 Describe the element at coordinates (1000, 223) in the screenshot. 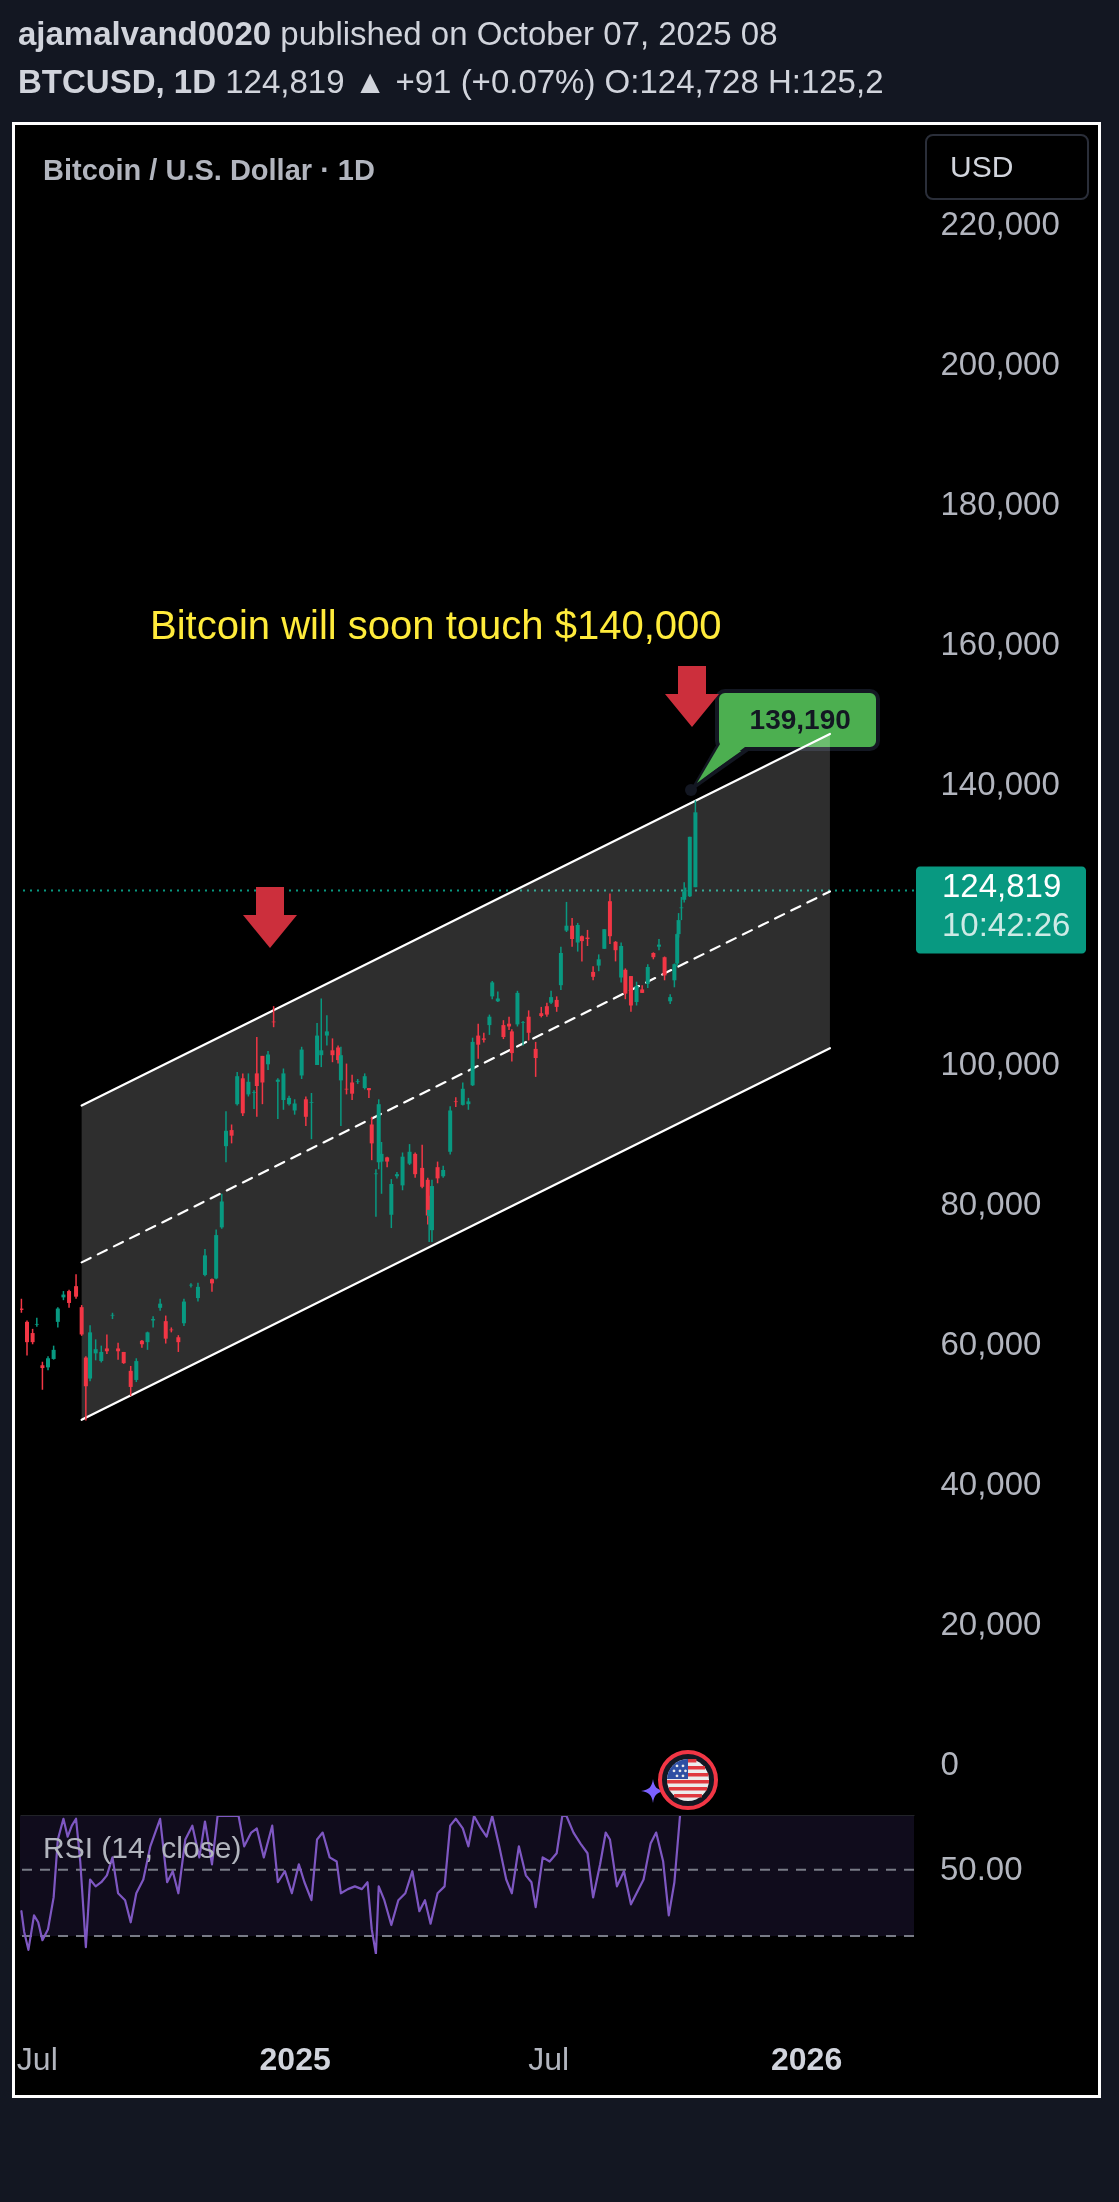

I see `y-tick-label: 220,000` at that location.